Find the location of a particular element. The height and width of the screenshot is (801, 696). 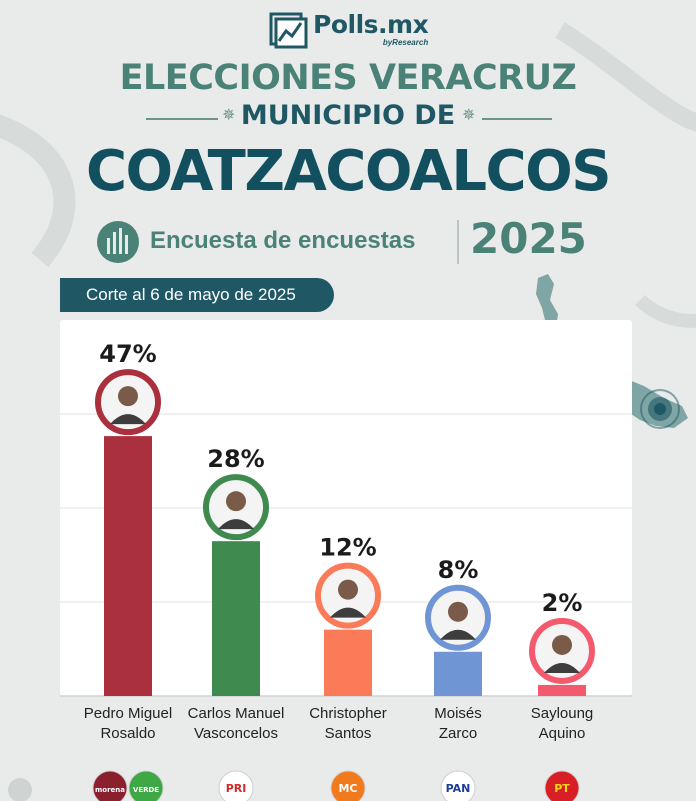

party-label: morena is located at coordinates (110, 790).